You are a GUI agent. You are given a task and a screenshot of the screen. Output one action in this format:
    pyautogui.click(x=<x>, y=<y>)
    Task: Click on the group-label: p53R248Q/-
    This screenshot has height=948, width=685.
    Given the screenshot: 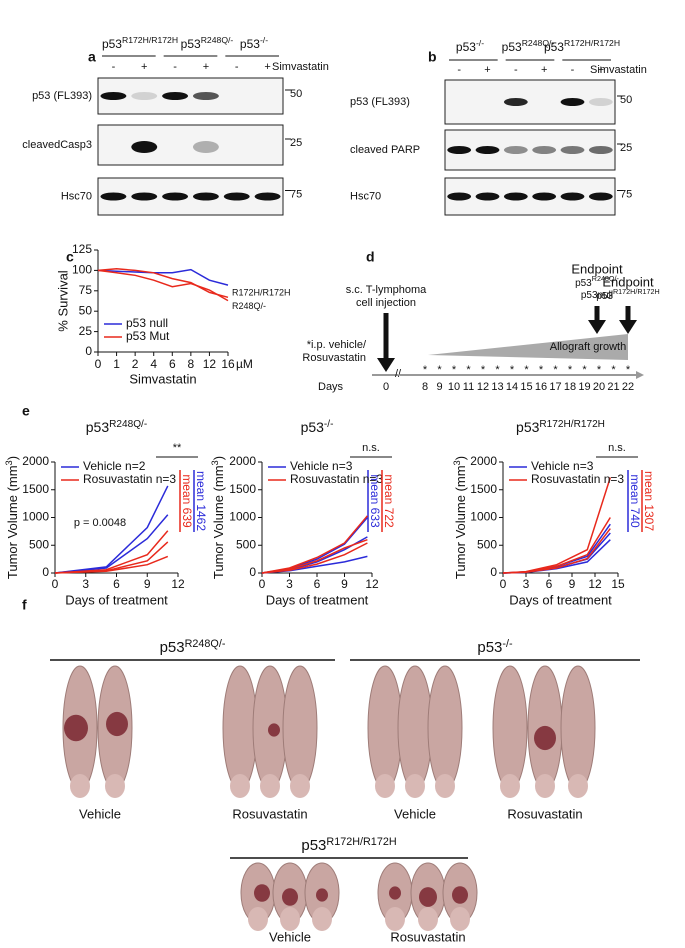 What is the action you would take?
    pyautogui.click(x=528, y=46)
    